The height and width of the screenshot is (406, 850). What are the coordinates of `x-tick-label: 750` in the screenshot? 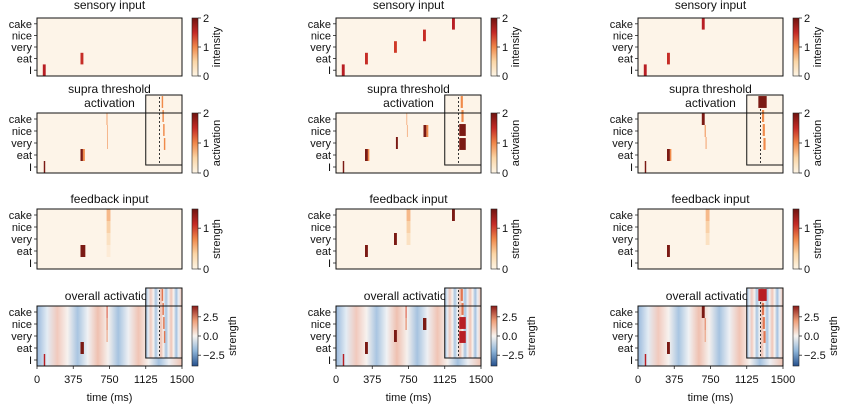 It's located at (408, 380).